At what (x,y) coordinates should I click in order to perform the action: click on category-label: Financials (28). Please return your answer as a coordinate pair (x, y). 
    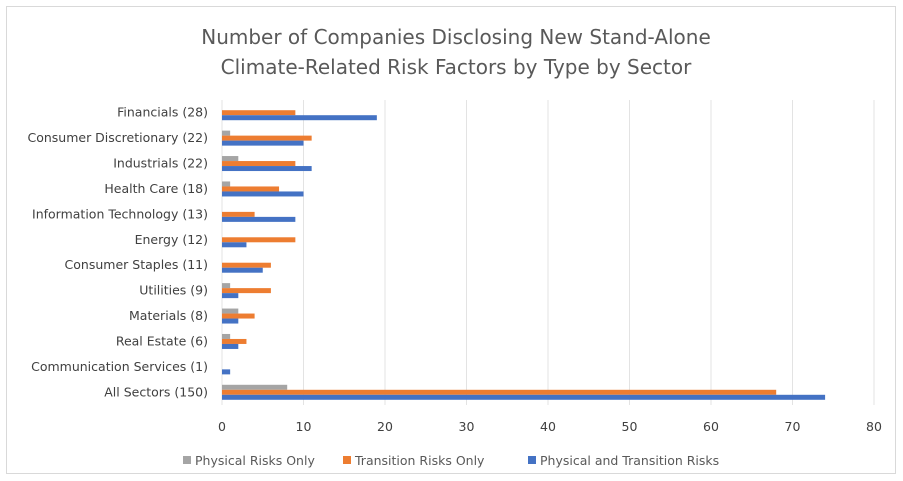
    Looking at the image, I should click on (162, 112).